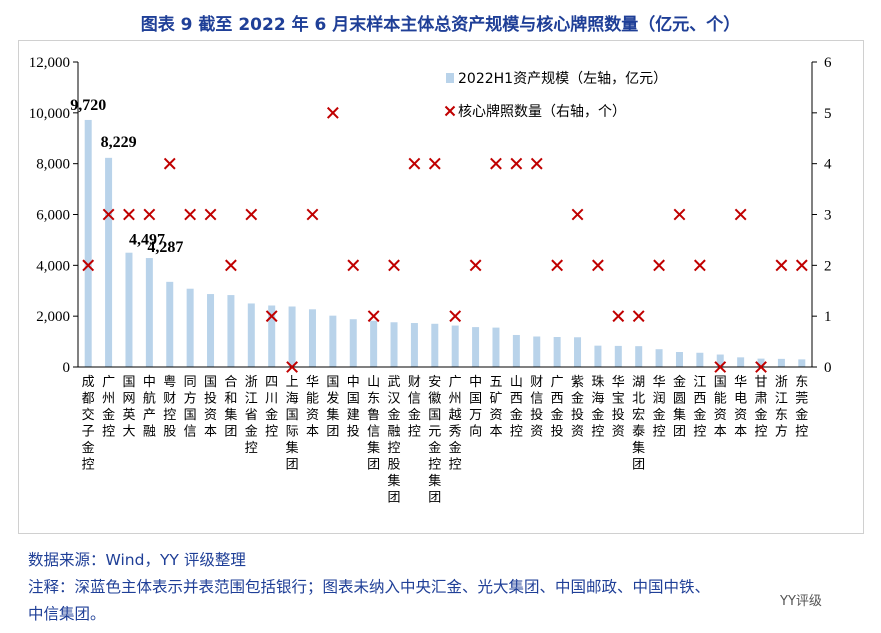  What do you see at coordinates (53, 165) in the screenshot?
I see `y-left-tick-label: 8,000` at bounding box center [53, 165].